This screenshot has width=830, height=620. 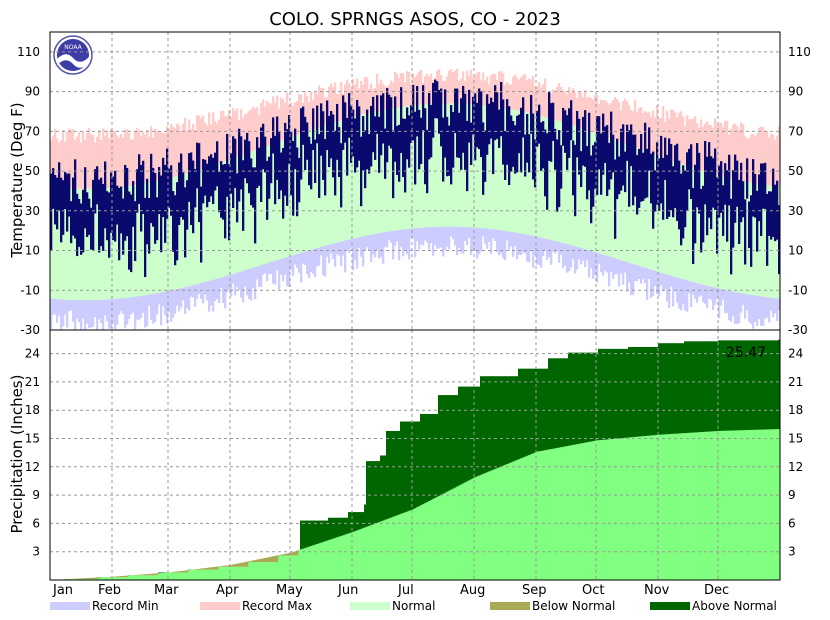 I want to click on temp-tick-left: 30, so click(x=32, y=211).